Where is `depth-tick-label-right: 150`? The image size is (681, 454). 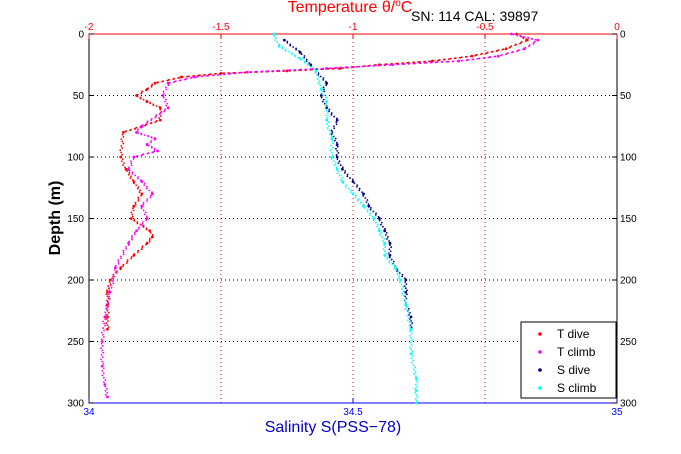 depth-tick-label-right: 150 is located at coordinates (628, 219).